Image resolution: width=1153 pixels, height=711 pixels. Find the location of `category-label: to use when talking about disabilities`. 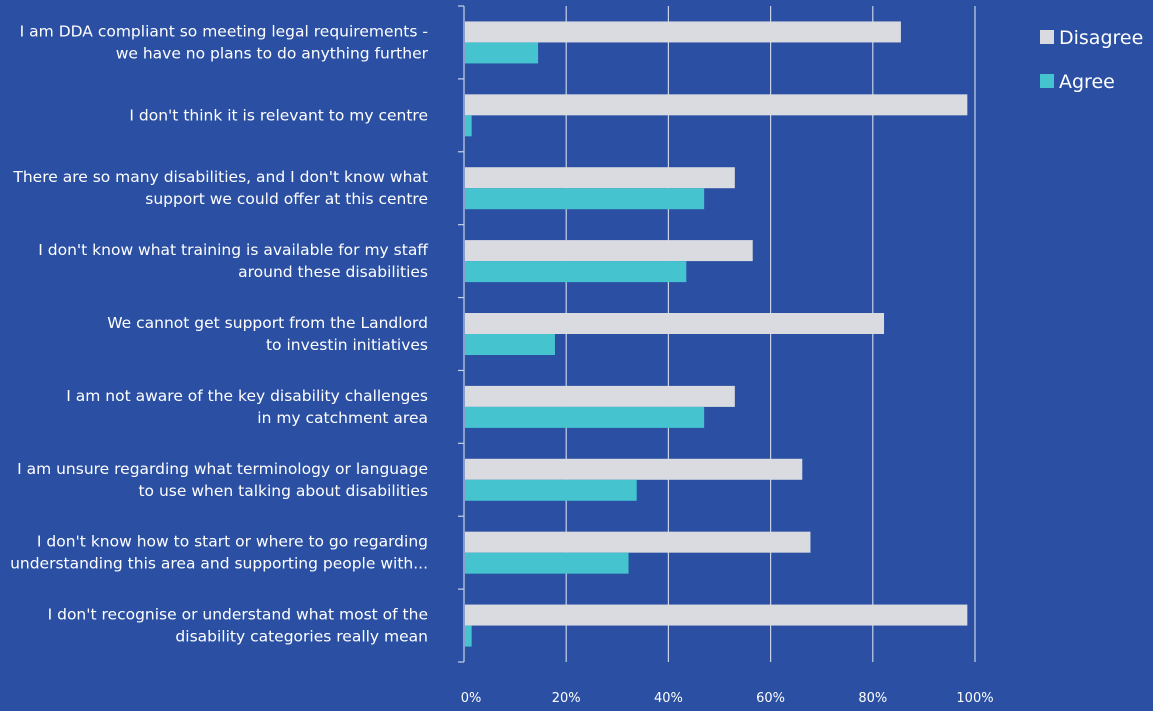

category-label: to use when talking about disabilities is located at coordinates (283, 491).